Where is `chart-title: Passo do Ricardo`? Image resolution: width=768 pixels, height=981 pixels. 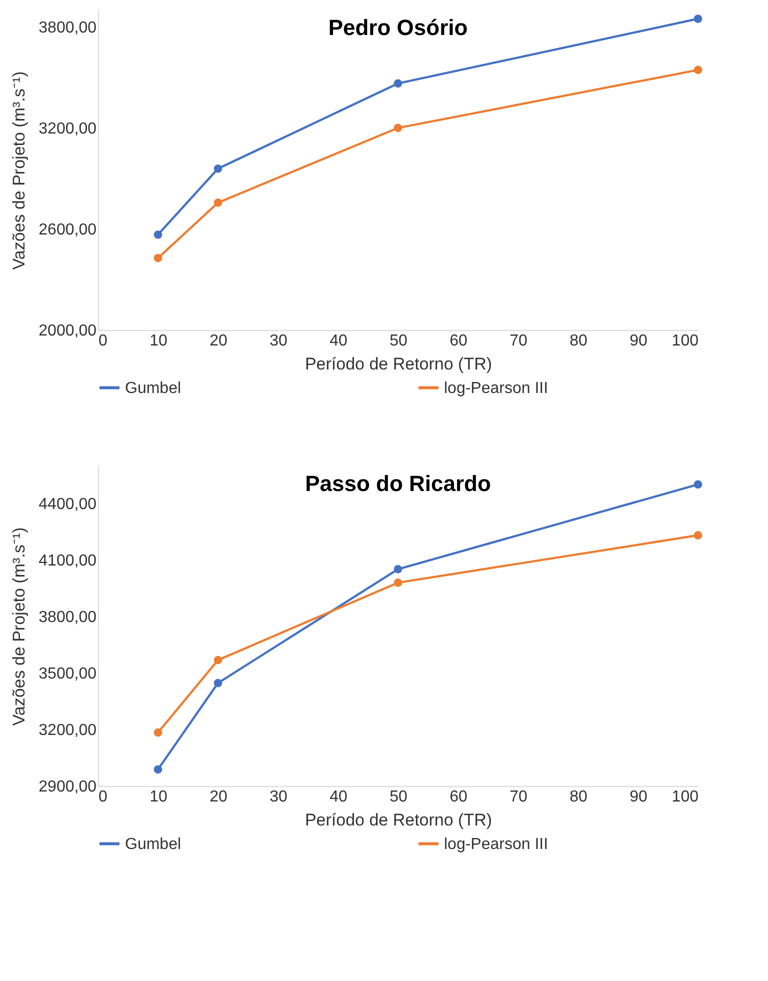
chart-title: Passo do Ricardo is located at coordinates (398, 483).